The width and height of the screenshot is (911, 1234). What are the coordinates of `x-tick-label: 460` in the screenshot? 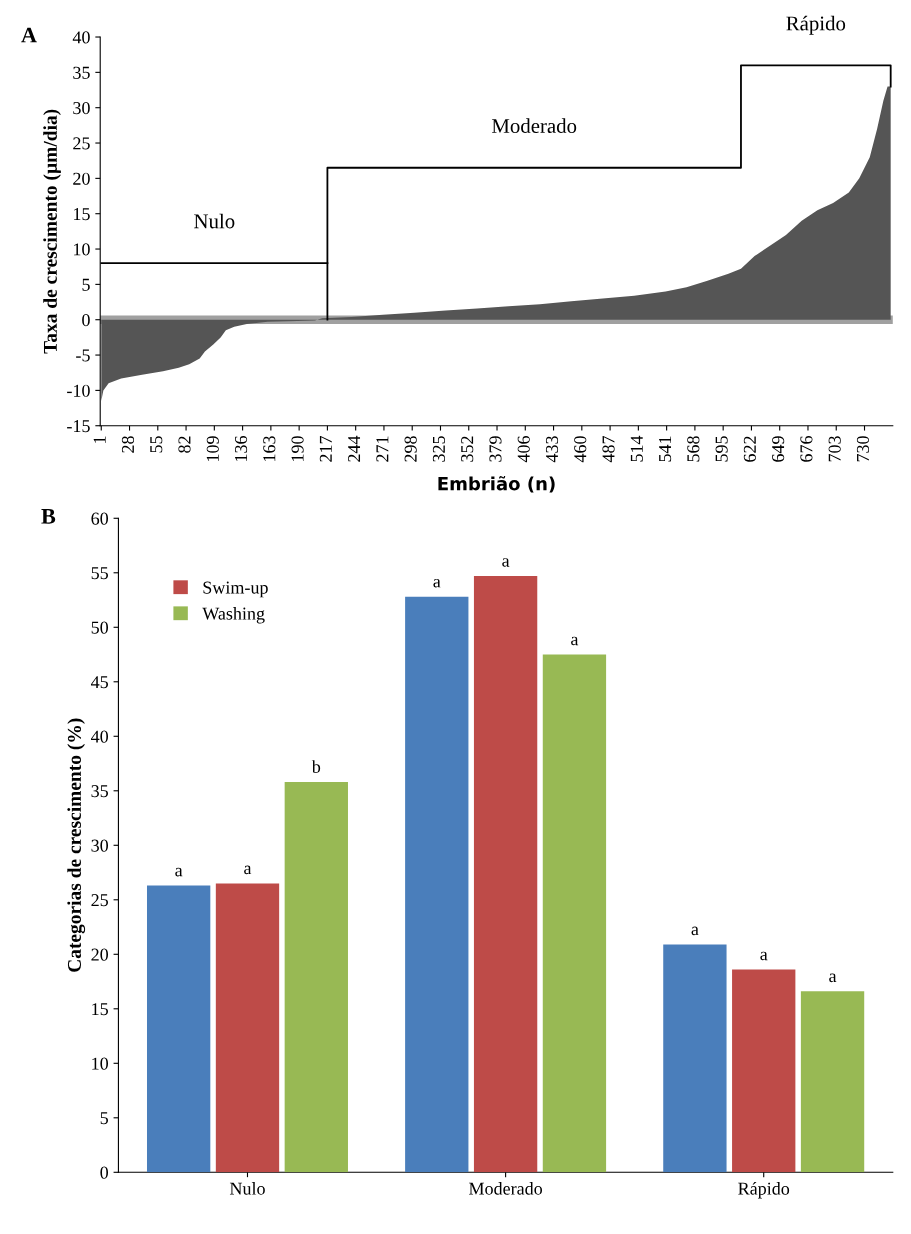 It's located at (580, 449).